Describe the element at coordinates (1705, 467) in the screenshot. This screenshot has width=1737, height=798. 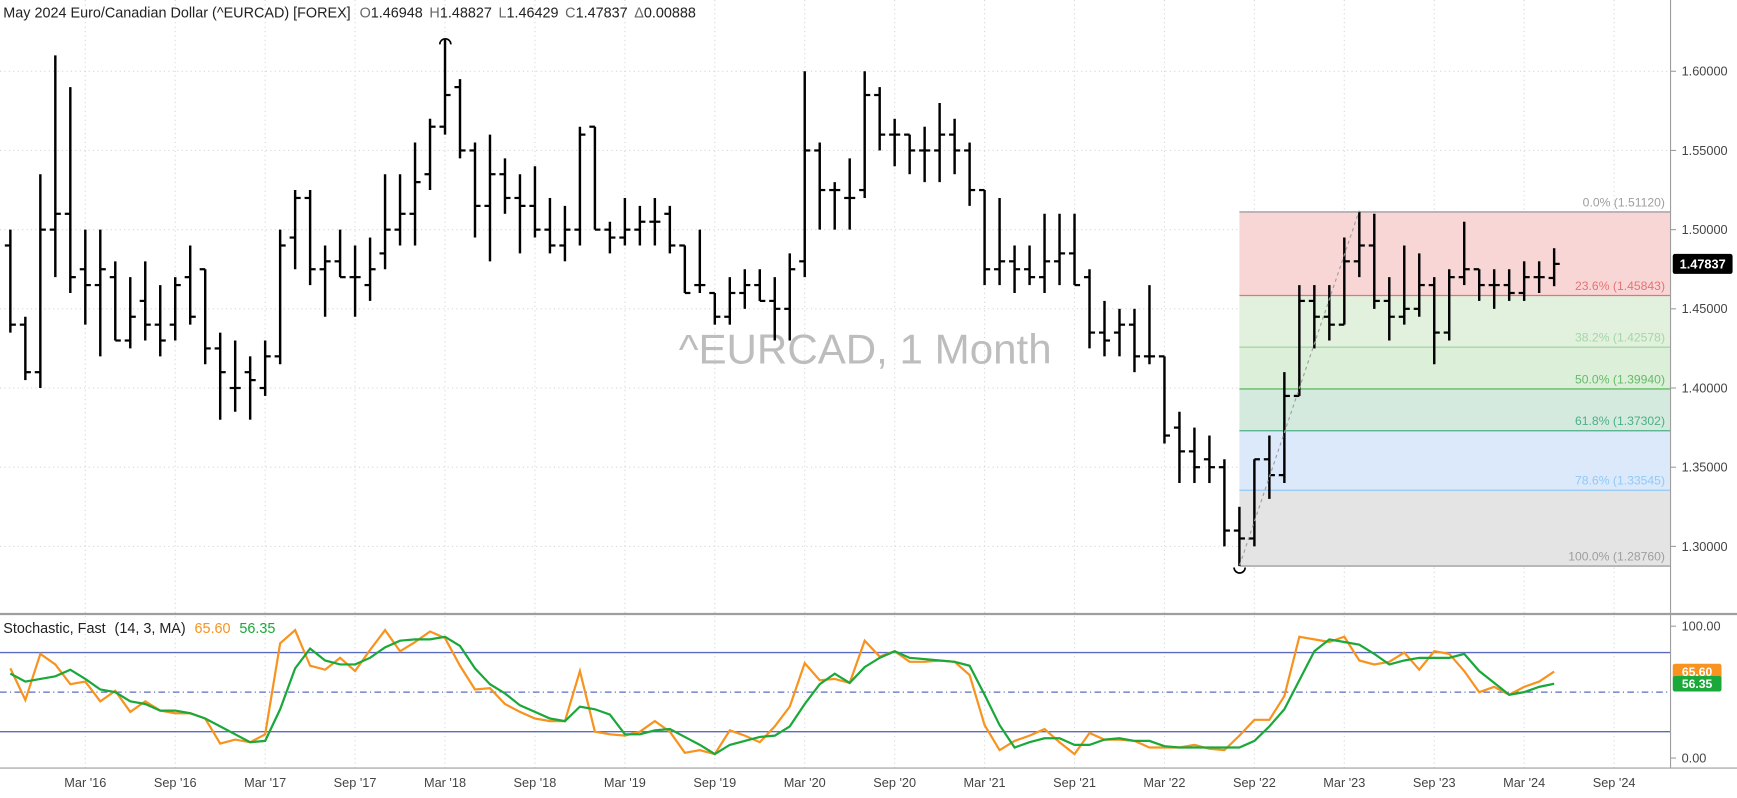
I see `y-tick-label: 1.35000` at that location.